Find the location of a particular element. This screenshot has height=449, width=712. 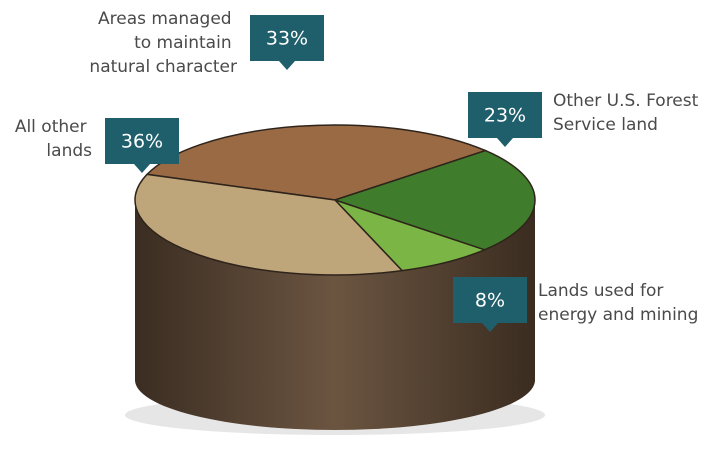

value-label: 33% is located at coordinates (287, 39).